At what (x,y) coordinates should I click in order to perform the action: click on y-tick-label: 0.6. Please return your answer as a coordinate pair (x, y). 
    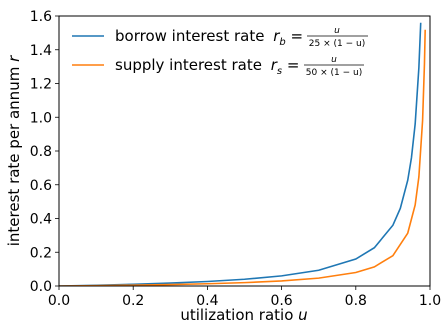
    Looking at the image, I should click on (41, 186).